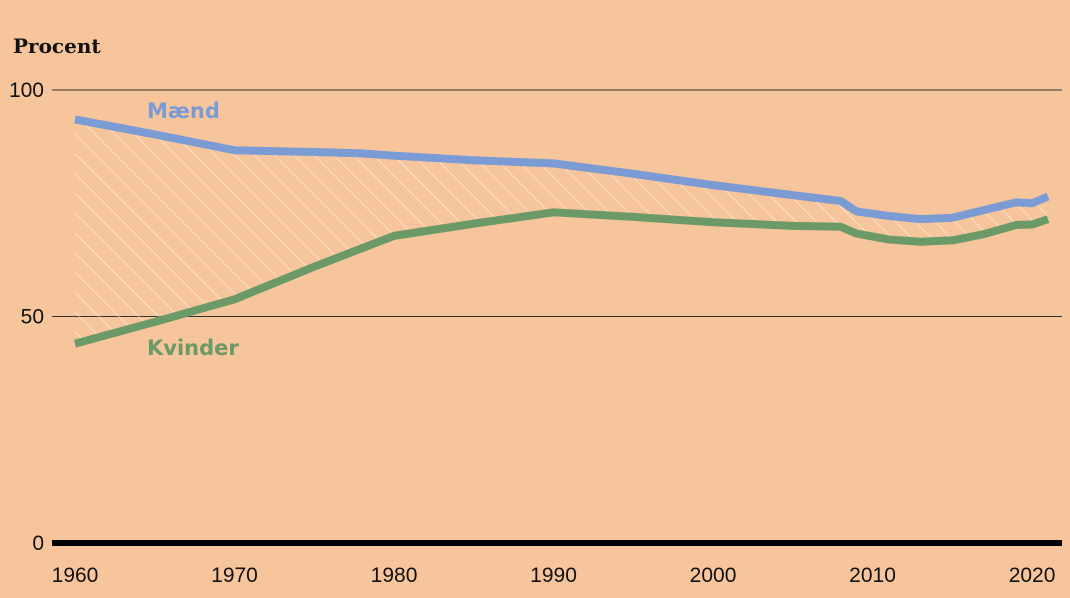 This screenshot has height=598, width=1070. Describe the element at coordinates (38, 543) in the screenshot. I see `y-tick-label-0: 0` at that location.